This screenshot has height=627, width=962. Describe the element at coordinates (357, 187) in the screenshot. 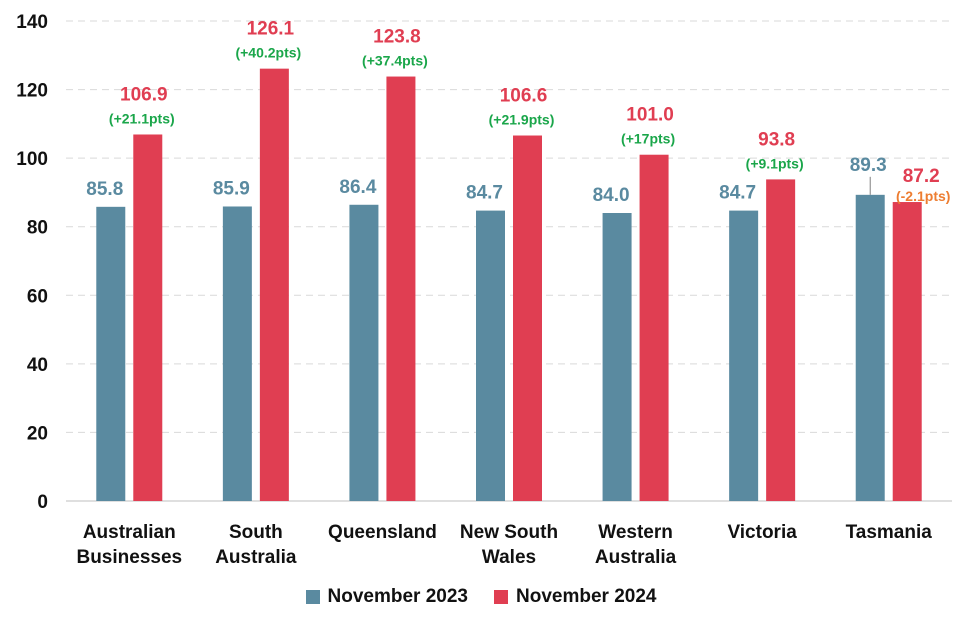

I see `data-label-november-2023-2: 86.4` at that location.